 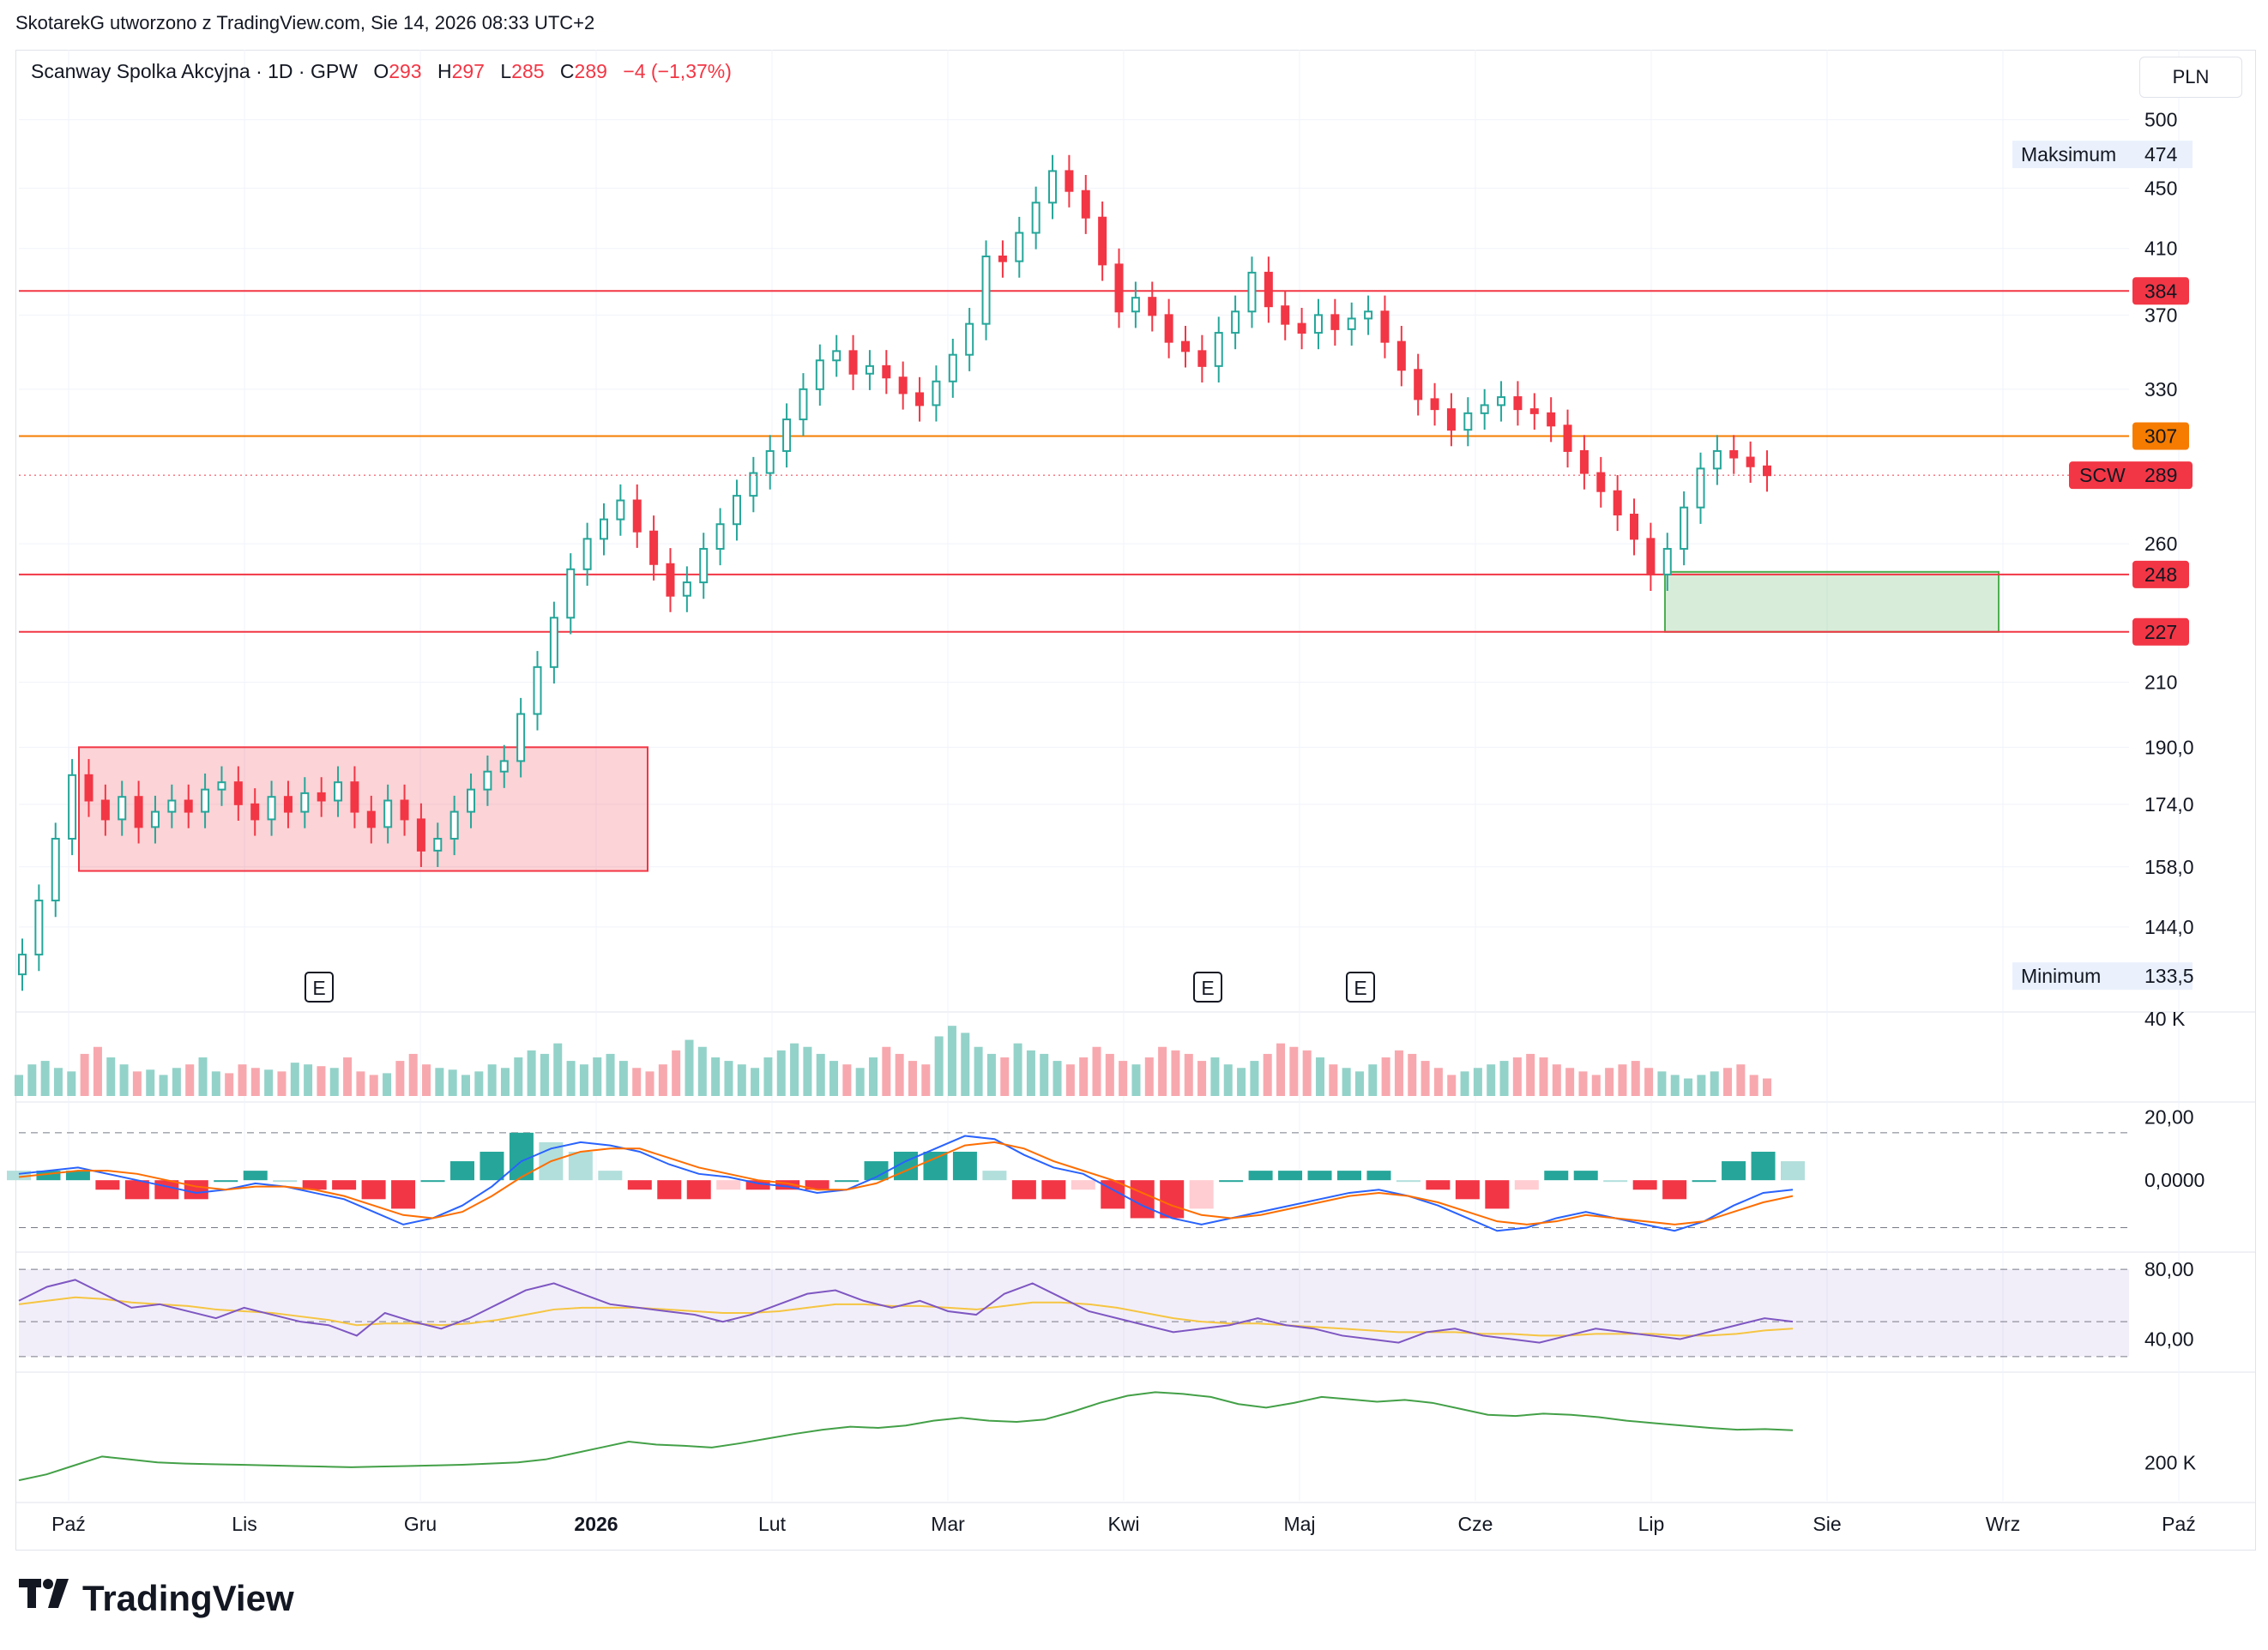 What do you see at coordinates (2191, 77) in the screenshot?
I see `currency-selector: PLN` at bounding box center [2191, 77].